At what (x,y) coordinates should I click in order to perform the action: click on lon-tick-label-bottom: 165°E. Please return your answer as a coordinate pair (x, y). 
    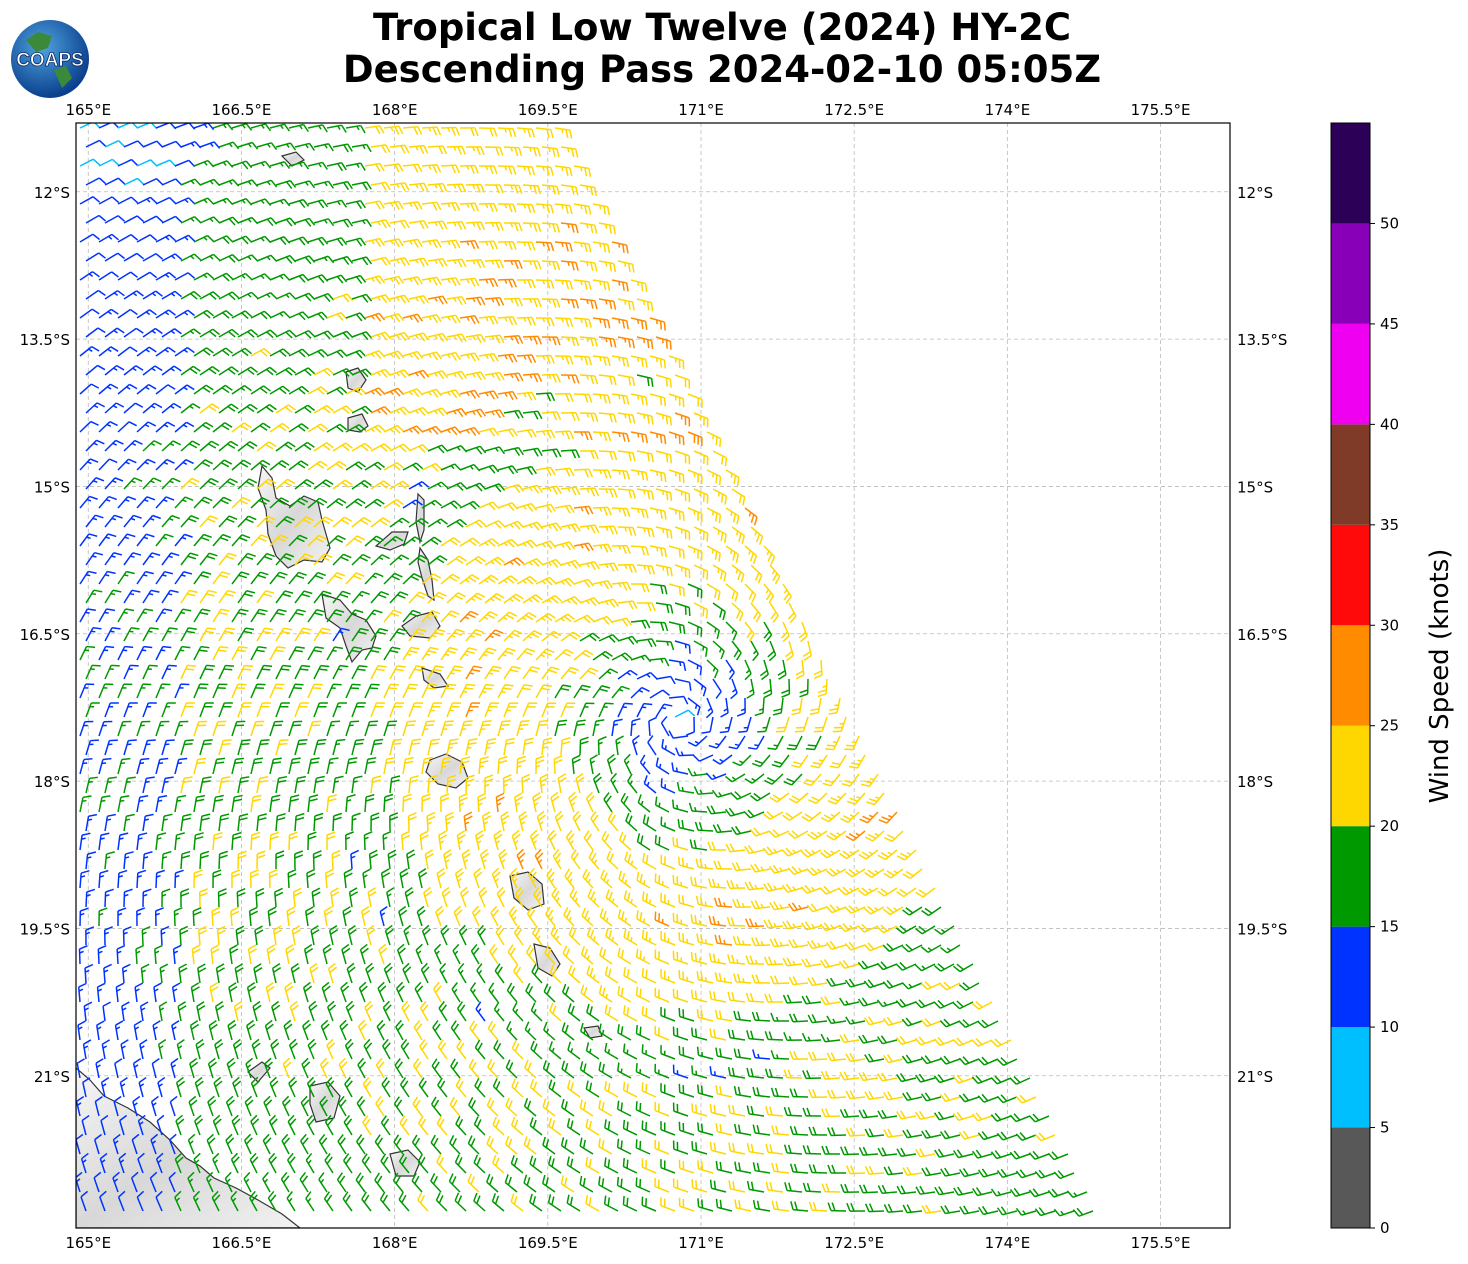
    Looking at the image, I should click on (88, 1243).